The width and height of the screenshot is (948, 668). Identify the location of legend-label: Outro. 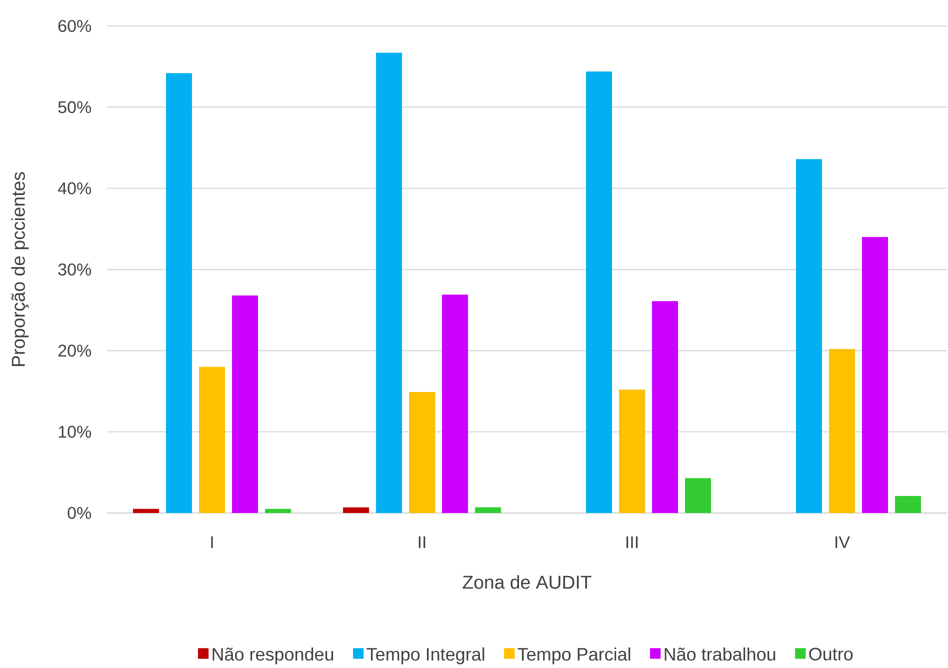
(831, 654).